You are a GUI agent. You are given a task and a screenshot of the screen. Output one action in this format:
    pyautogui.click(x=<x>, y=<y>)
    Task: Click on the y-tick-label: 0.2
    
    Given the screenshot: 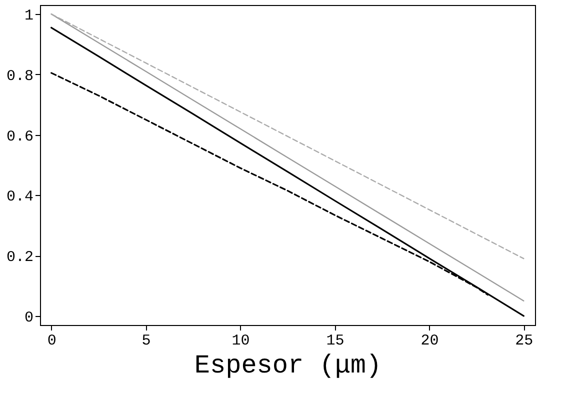 What is the action you would take?
    pyautogui.click(x=20, y=257)
    